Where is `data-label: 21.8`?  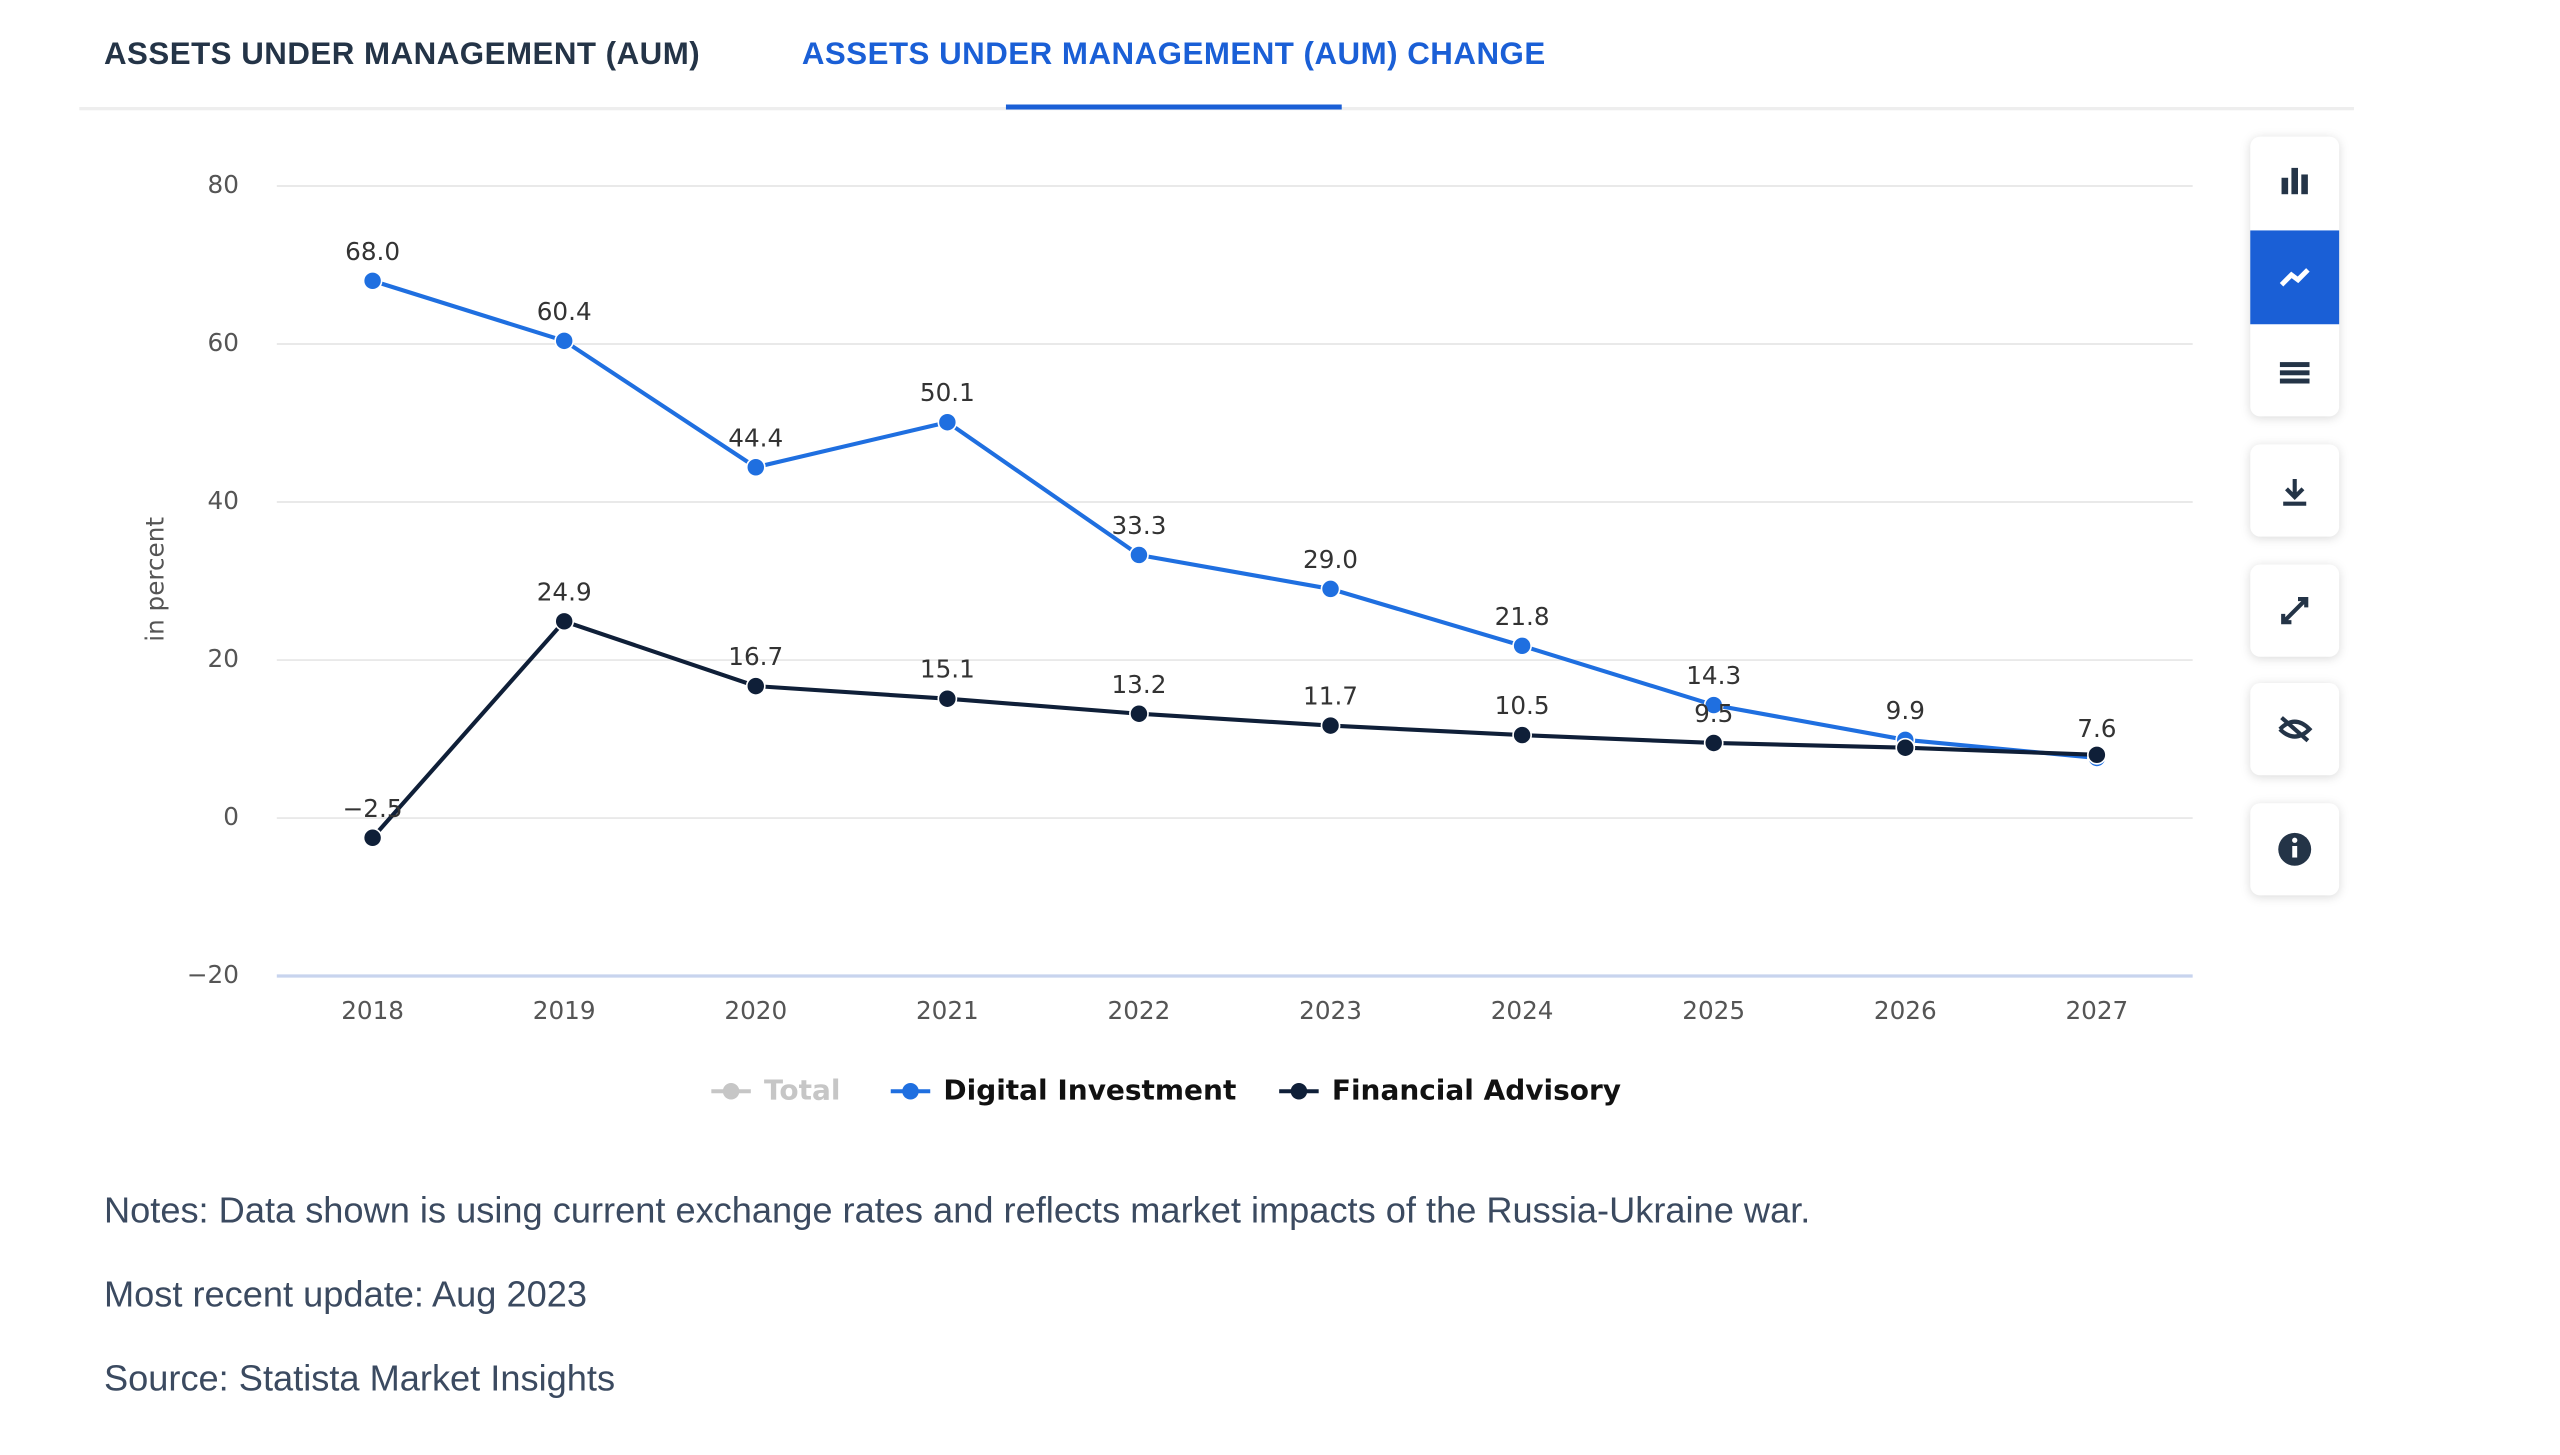 data-label: 21.8 is located at coordinates (1522, 616).